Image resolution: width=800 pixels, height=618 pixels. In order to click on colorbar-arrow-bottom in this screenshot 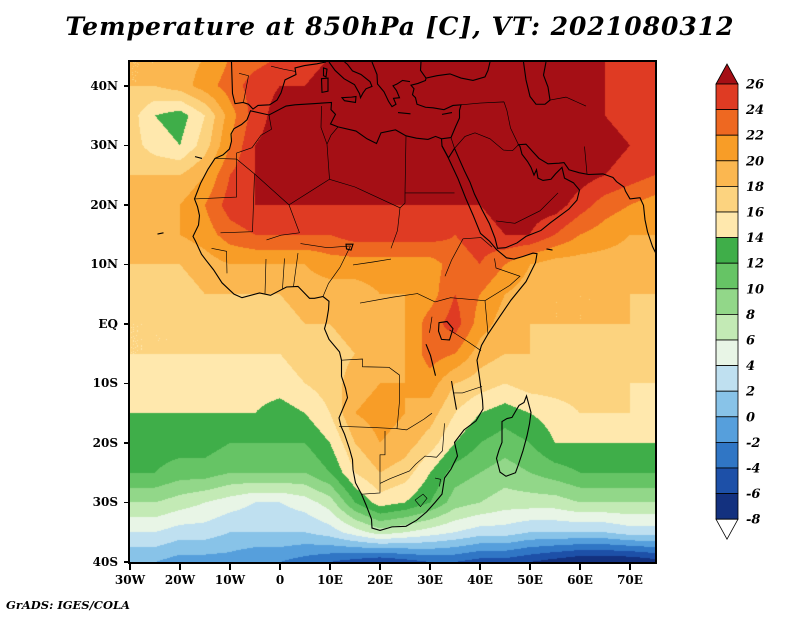, I will do `click(727, 529)`.